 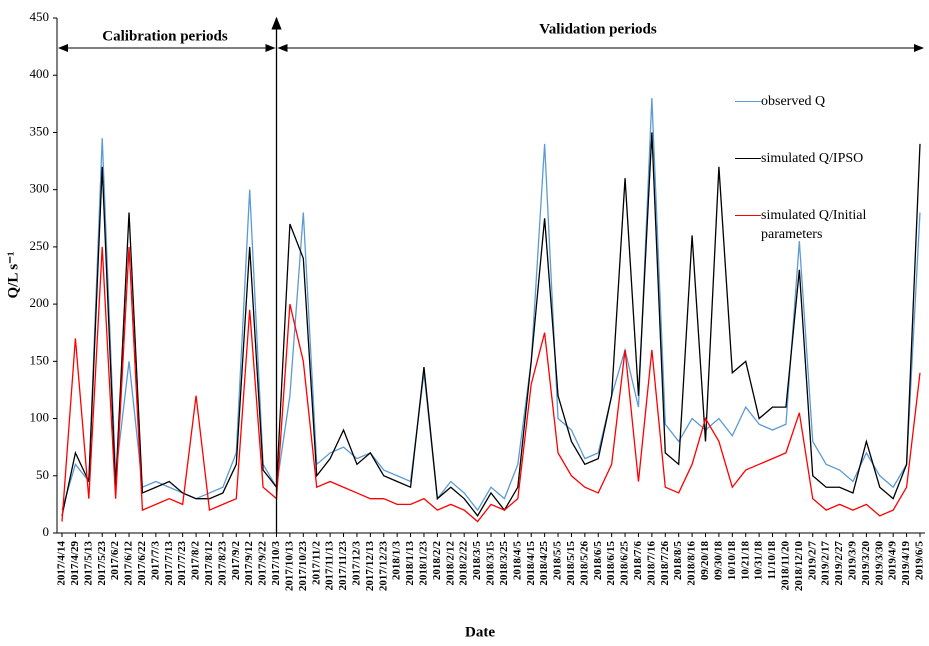 What do you see at coordinates (450, 563) in the screenshot?
I see `x-tick-label: 2018/2/12` at bounding box center [450, 563].